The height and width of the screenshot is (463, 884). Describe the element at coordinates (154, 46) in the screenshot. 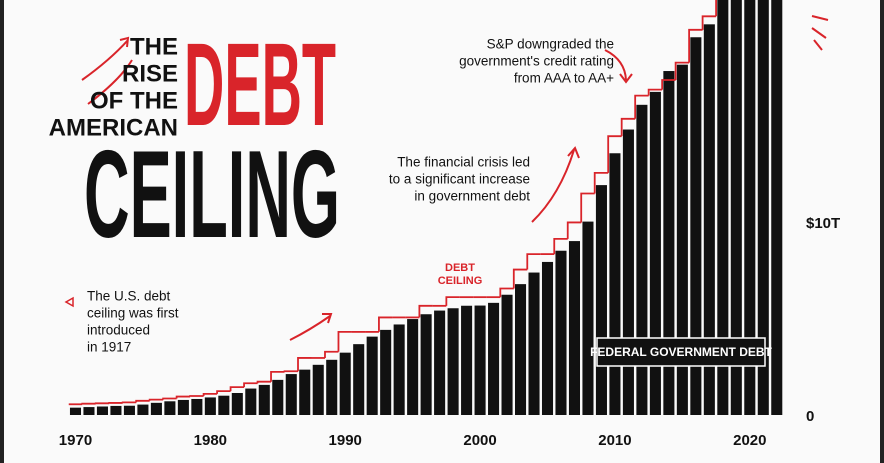

I see `title-line: THE` at that location.